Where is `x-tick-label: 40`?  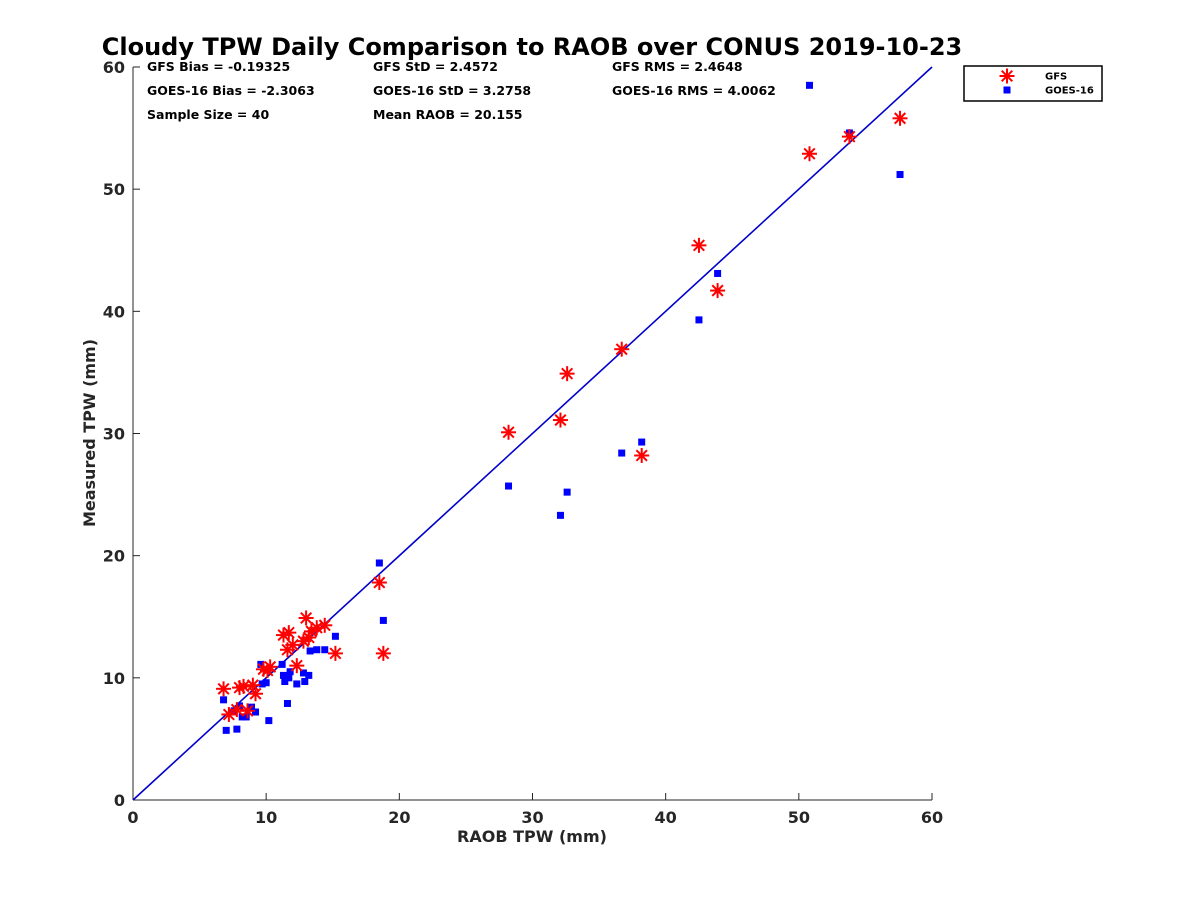 x-tick-label: 40 is located at coordinates (666, 817).